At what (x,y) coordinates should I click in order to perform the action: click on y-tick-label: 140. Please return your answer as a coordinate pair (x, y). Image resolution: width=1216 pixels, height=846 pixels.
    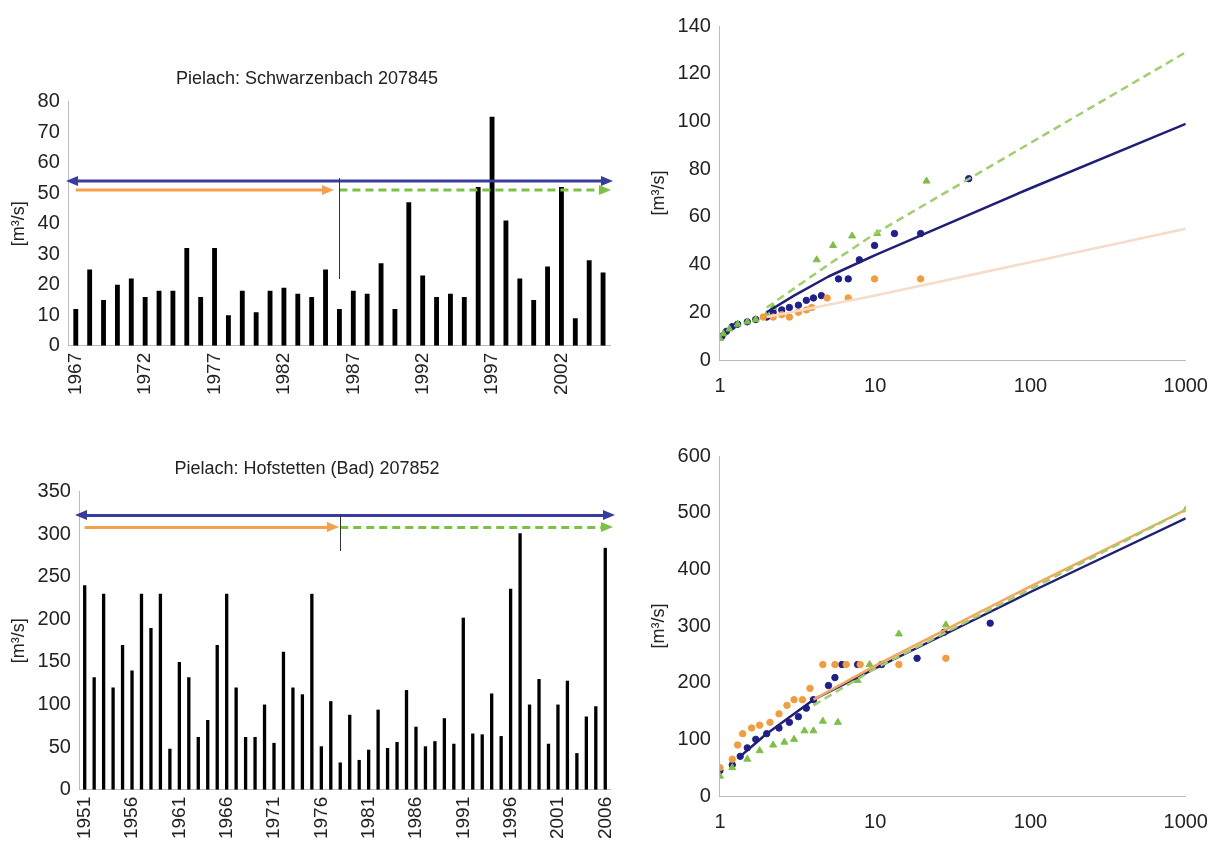
    Looking at the image, I should click on (694, 24).